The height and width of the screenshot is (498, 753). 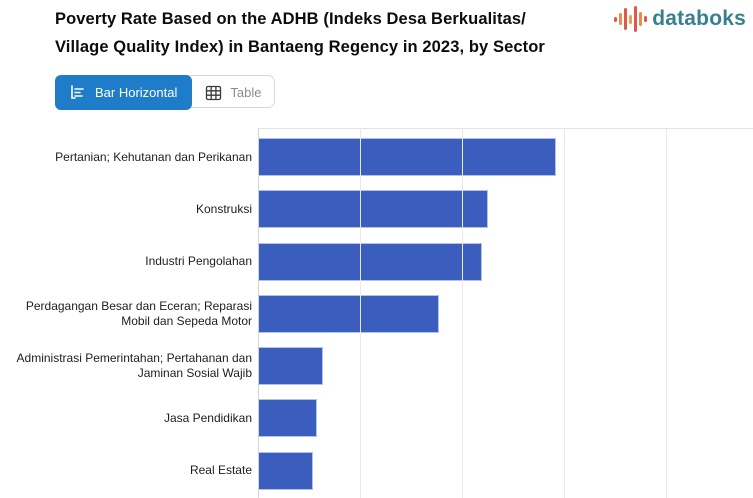 I want to click on category-label: Real Estate, so click(x=220, y=470).